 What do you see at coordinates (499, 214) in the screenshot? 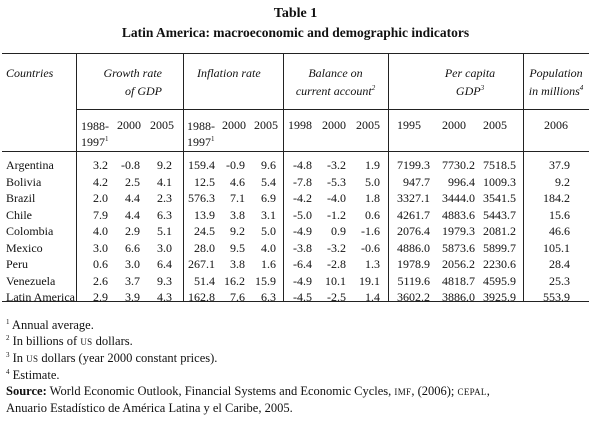
I see `cell-per-capita: 5443.7` at bounding box center [499, 214].